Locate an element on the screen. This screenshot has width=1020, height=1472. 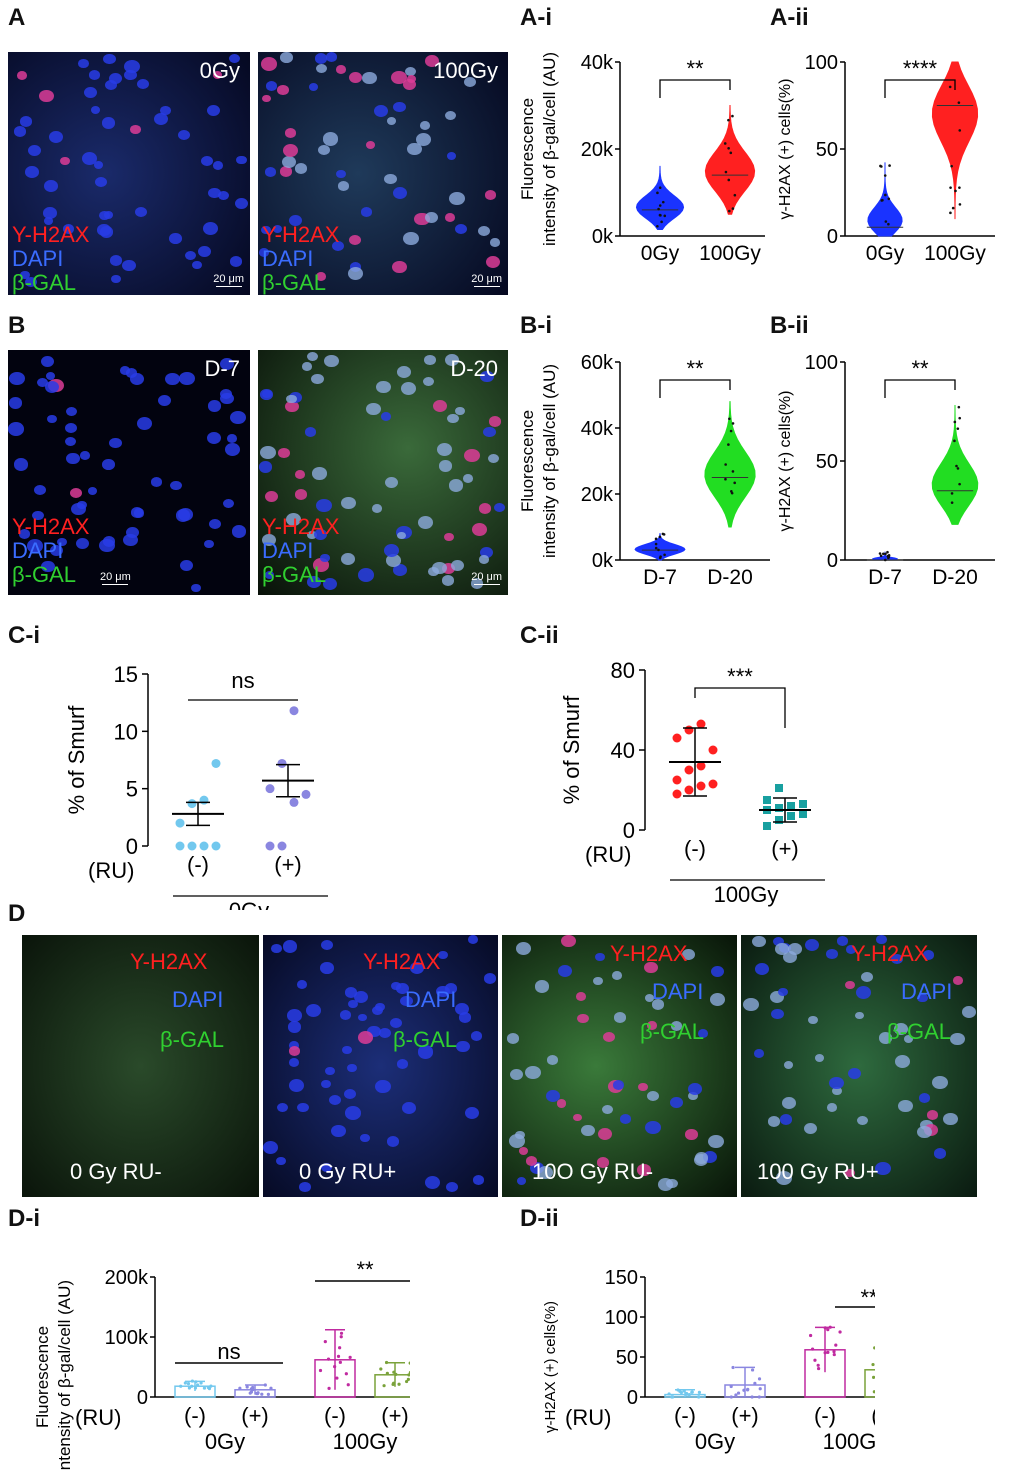
y-tick-label: 0 is located at coordinates (142, 1398).